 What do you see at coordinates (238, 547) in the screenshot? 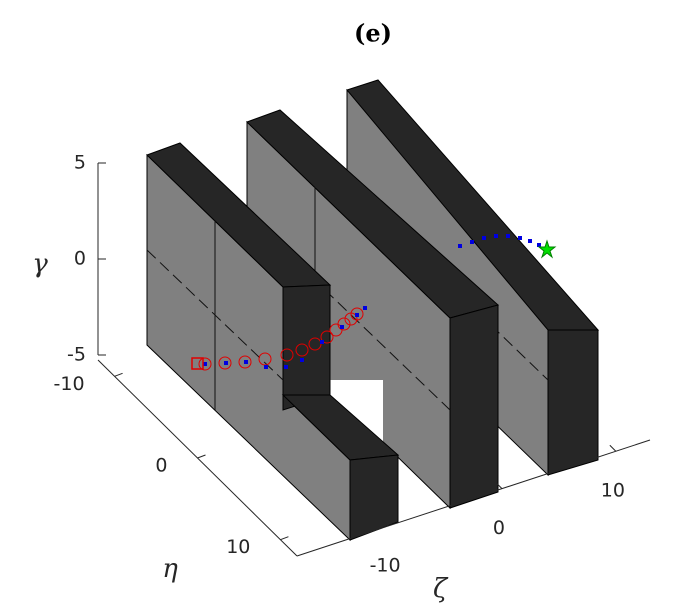
I see `y-axis-tick-label: 10` at bounding box center [238, 547].